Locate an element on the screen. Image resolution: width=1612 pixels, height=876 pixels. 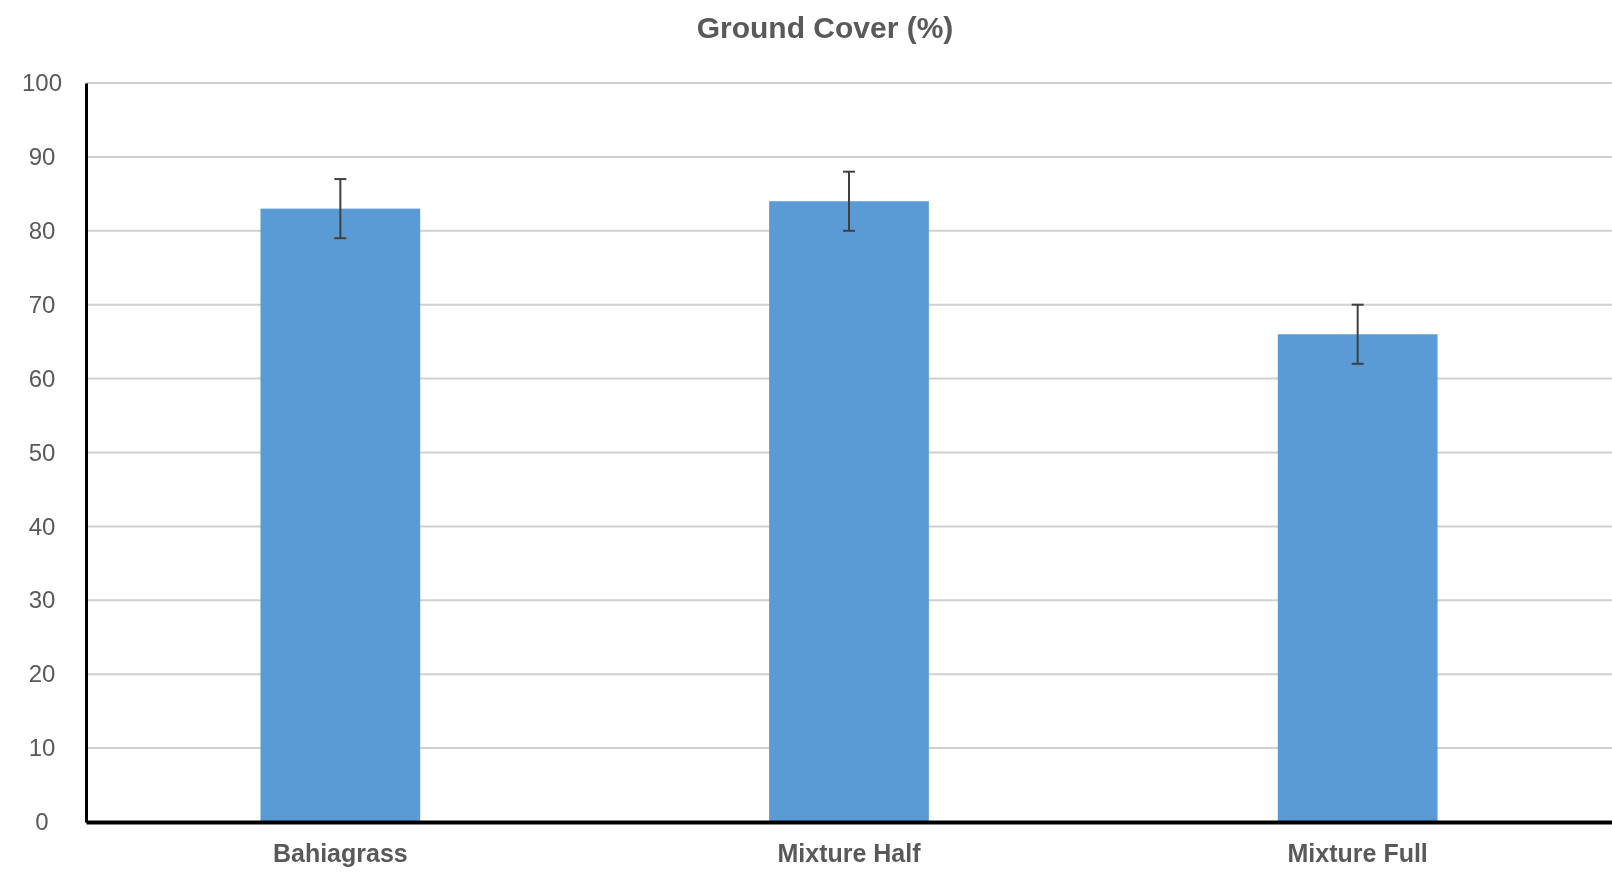
x-tick-label: Bahiagrass is located at coordinates (340, 852).